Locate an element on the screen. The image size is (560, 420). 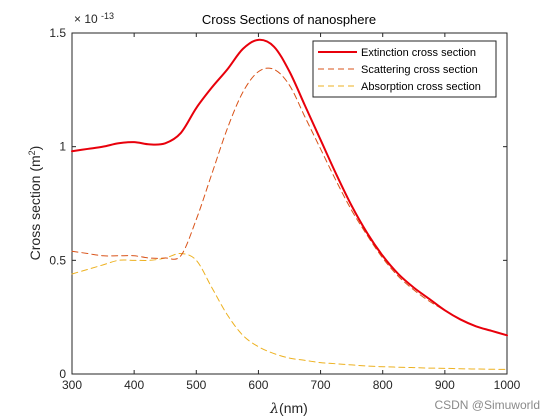
y-exponent-power: -13 is located at coordinates (107, 16).